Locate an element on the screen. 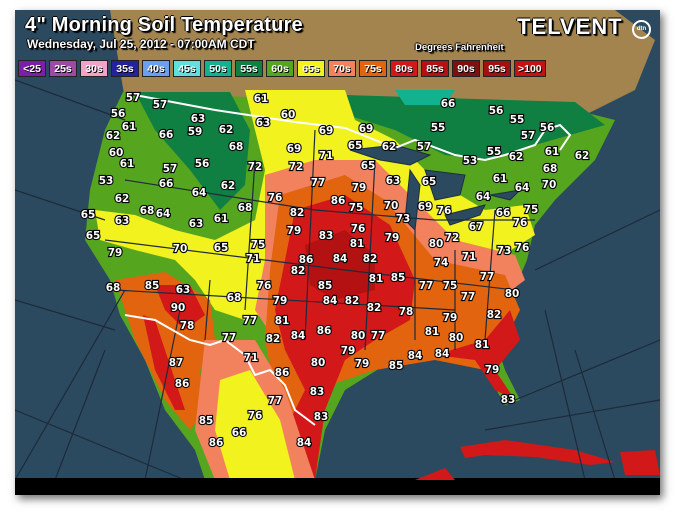 The height and width of the screenshot is (532, 692). temperature-reading: 57 is located at coordinates (424, 147).